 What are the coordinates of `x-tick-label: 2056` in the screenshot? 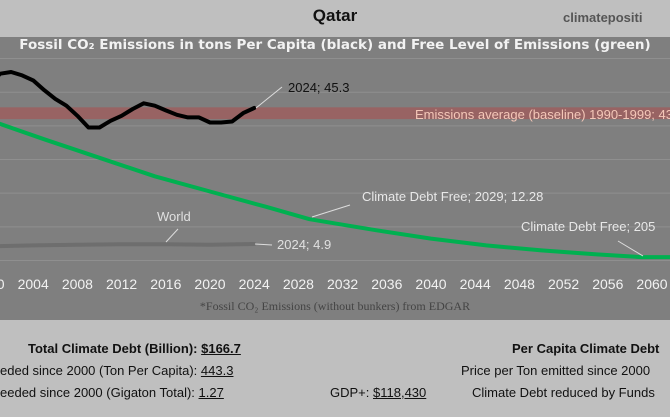 It's located at (607, 284).